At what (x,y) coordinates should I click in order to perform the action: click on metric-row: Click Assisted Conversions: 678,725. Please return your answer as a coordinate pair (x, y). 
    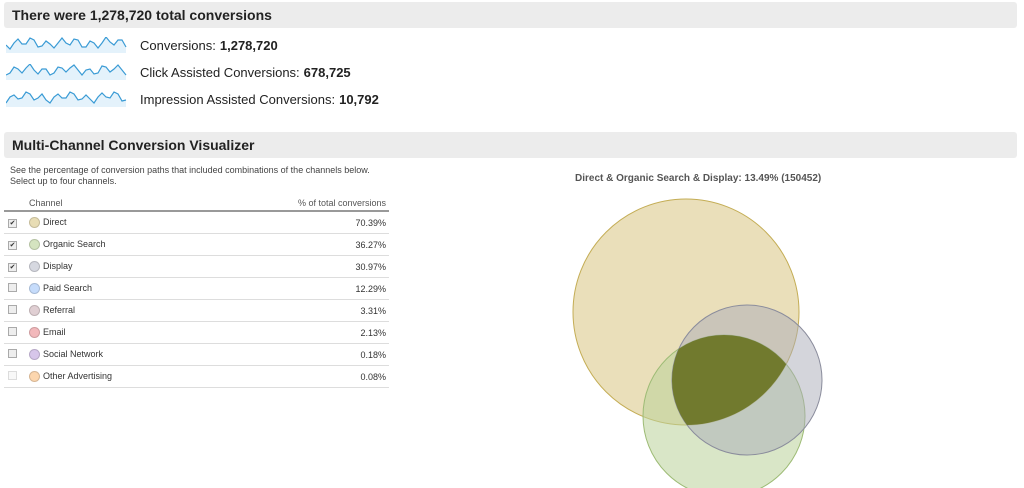
    Looking at the image, I should click on (178, 72).